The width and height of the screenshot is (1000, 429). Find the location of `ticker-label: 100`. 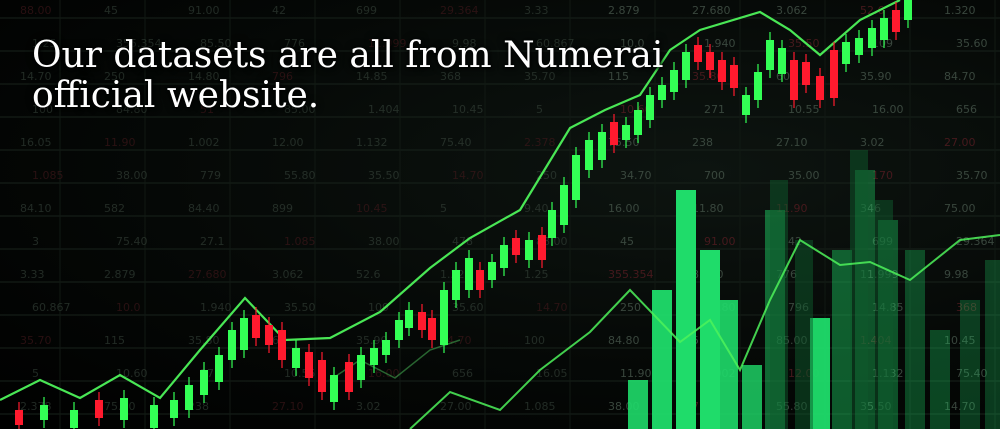

ticker-label: 100 is located at coordinates (534, 340).